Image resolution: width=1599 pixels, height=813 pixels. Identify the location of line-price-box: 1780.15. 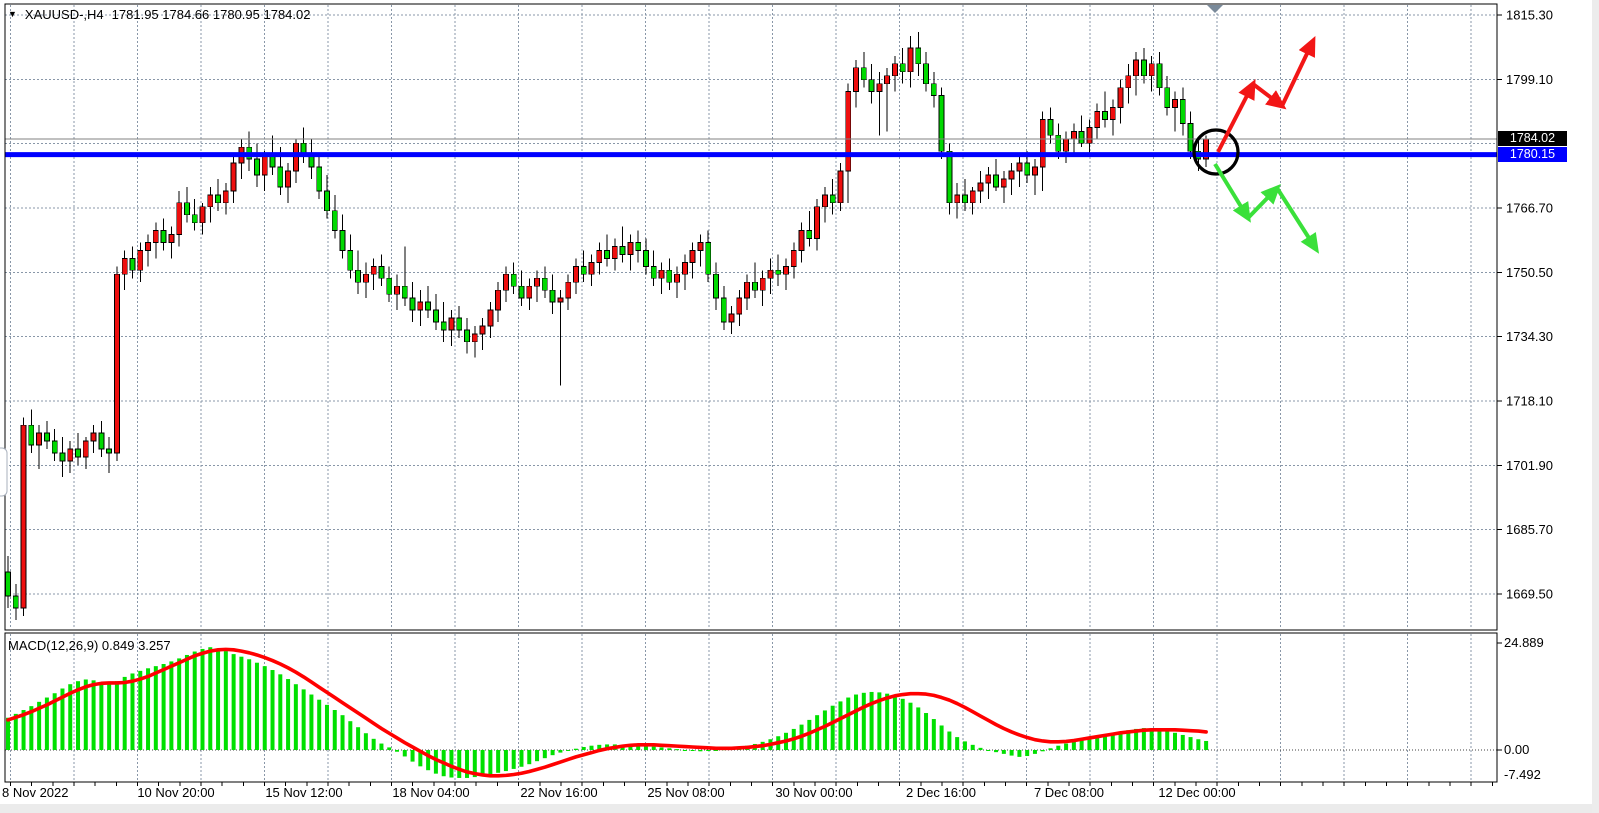
(1532, 154).